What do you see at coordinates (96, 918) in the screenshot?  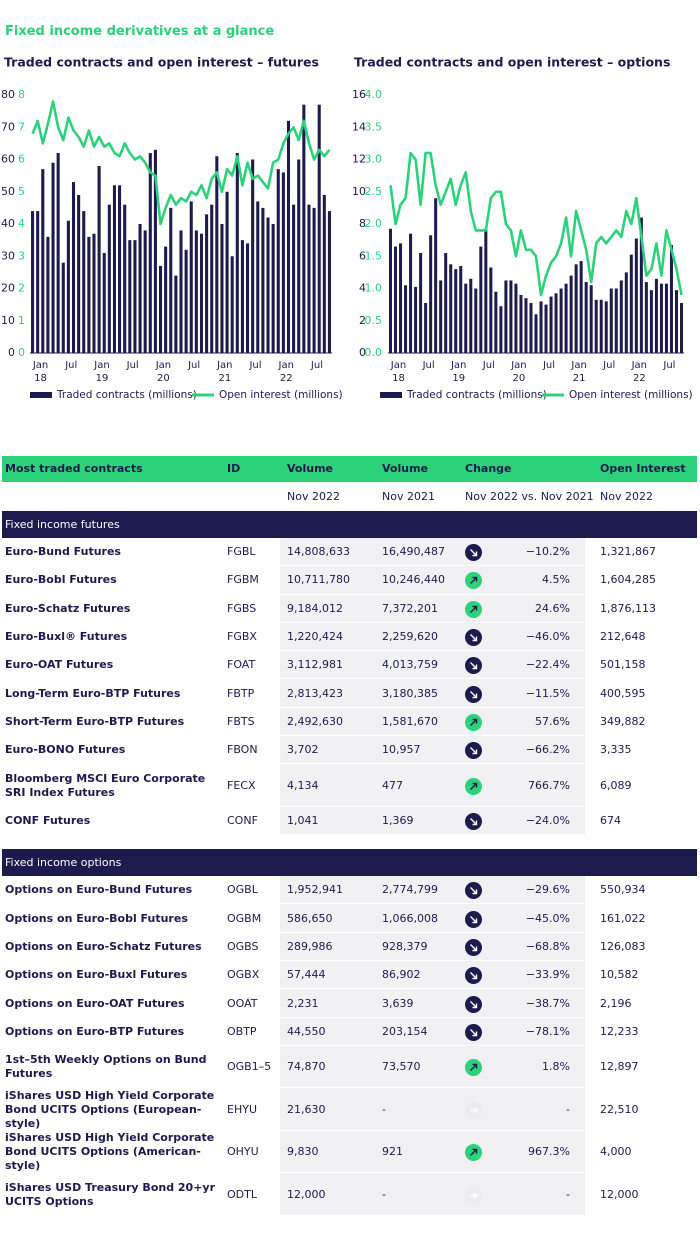 I see `cell: Options on Euro-Bobl Futures` at bounding box center [96, 918].